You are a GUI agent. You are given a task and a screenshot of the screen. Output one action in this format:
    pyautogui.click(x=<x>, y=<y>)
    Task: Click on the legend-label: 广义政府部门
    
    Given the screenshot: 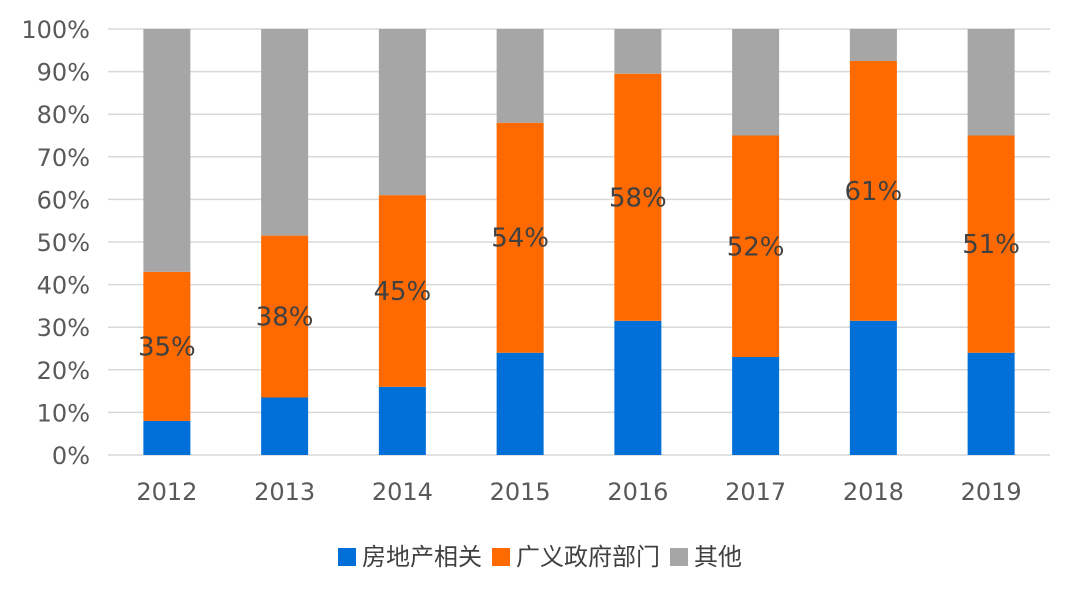 What is the action you would take?
    pyautogui.click(x=588, y=557)
    